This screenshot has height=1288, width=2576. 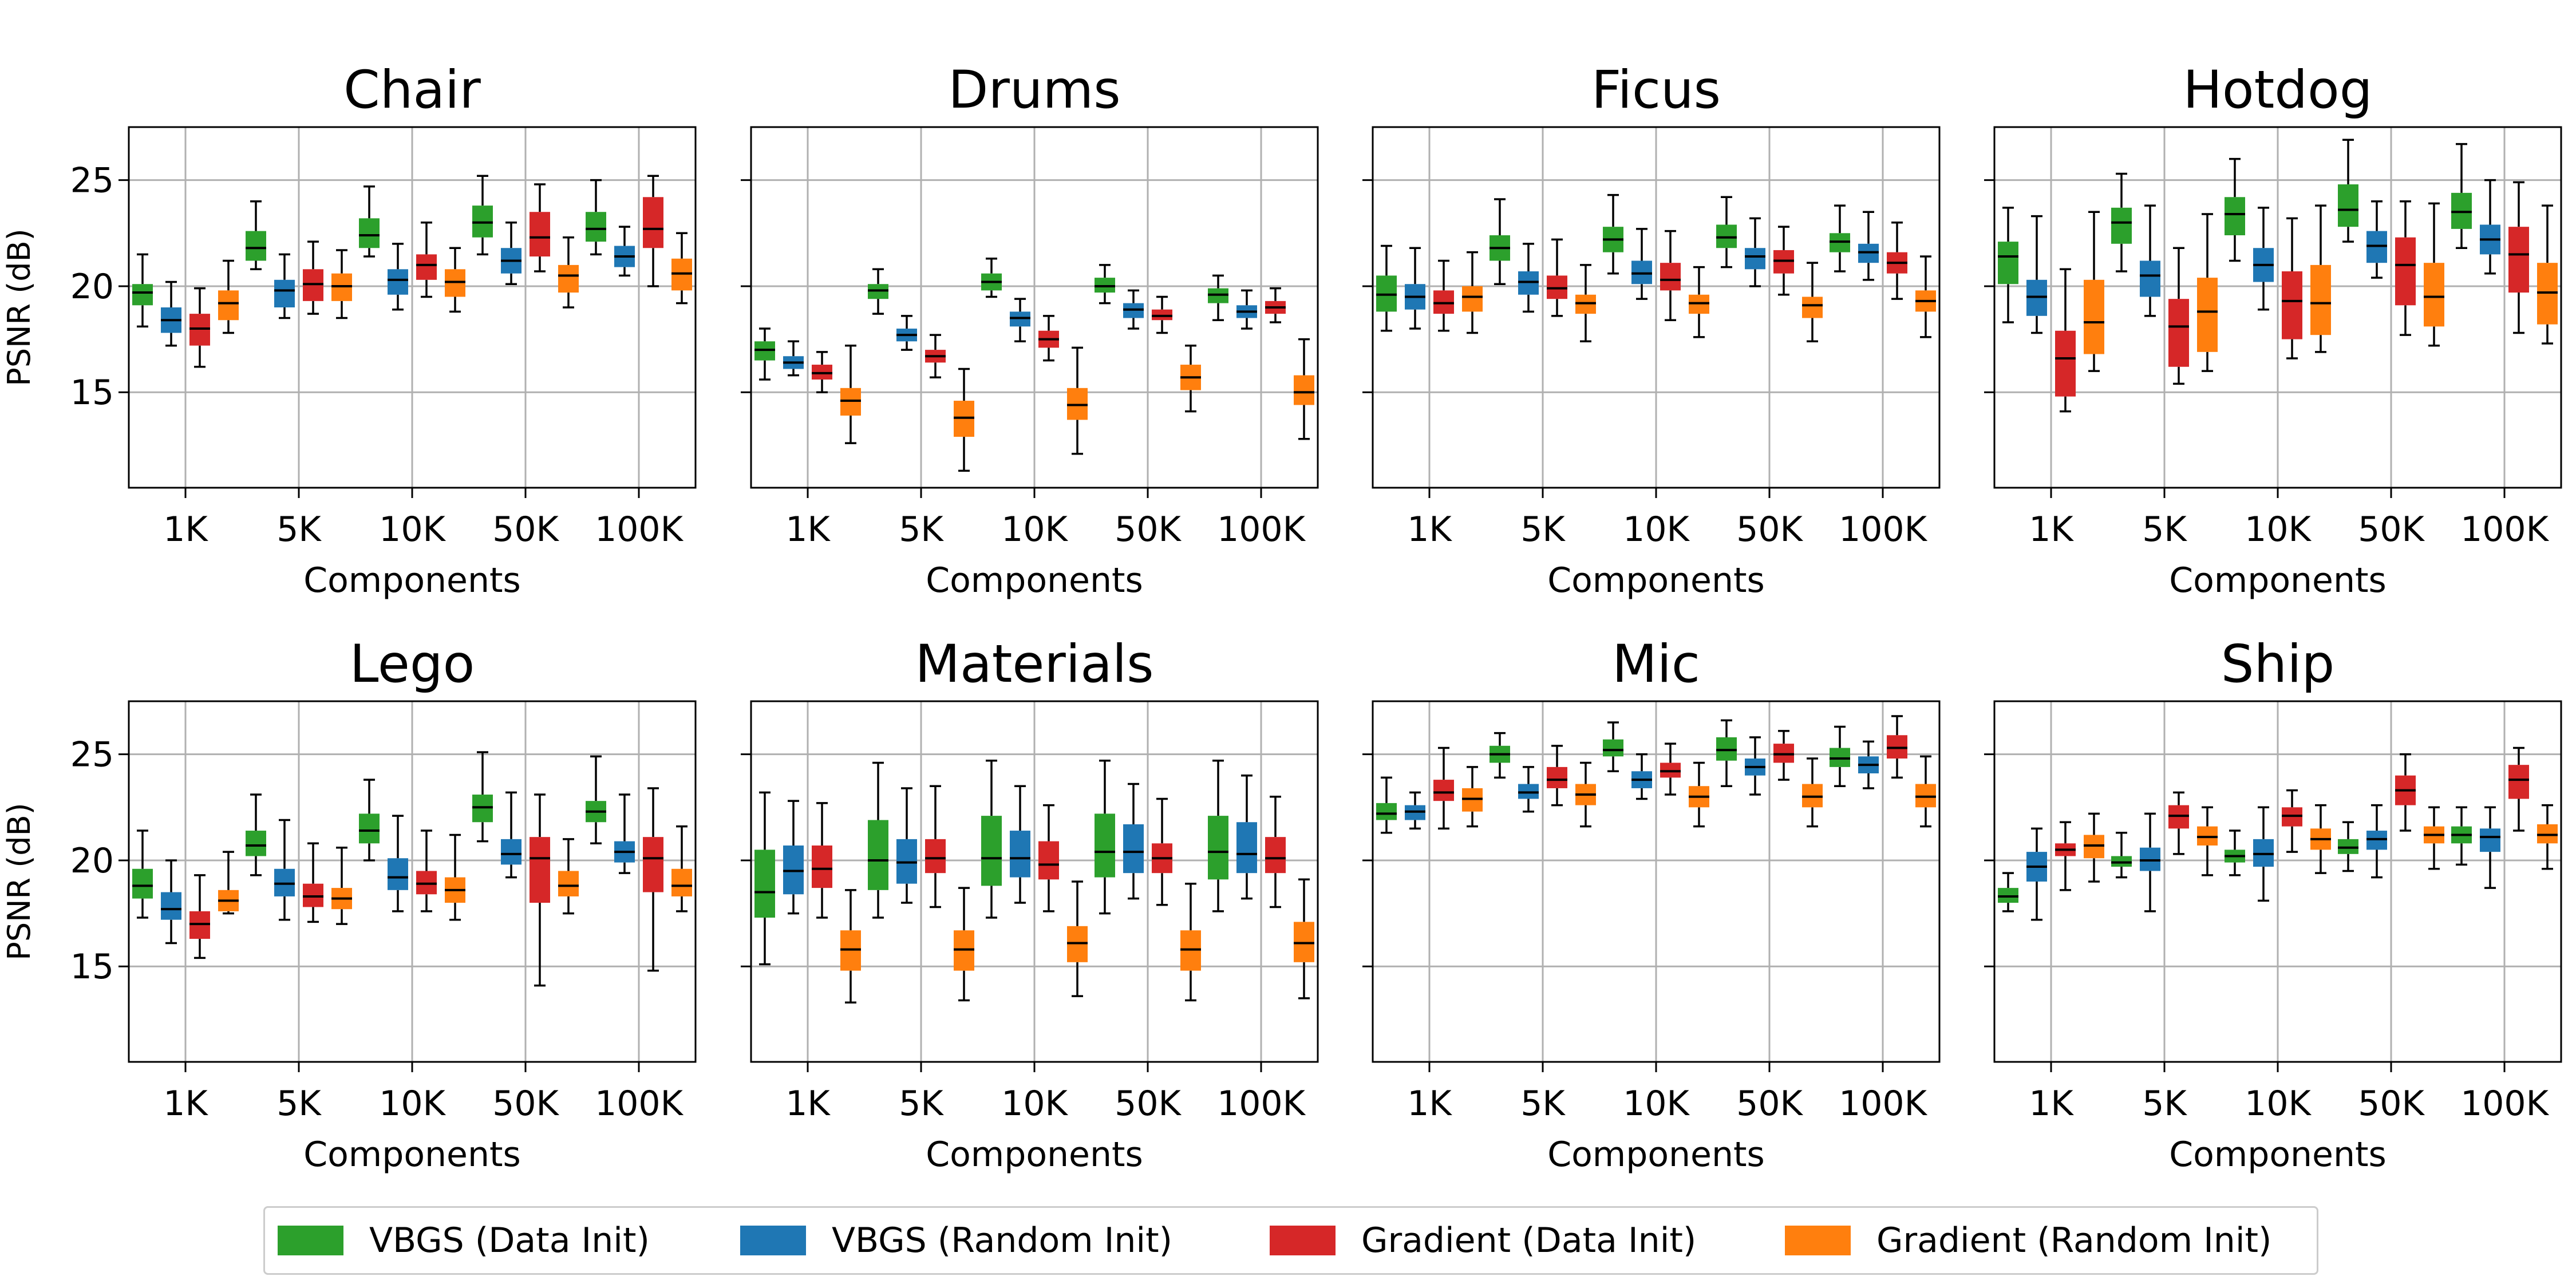 What do you see at coordinates (2273, 330) in the screenshot?
I see `panel-hotdog: 1K 5K 10K 50K 100K Hotdog Components` at bounding box center [2273, 330].